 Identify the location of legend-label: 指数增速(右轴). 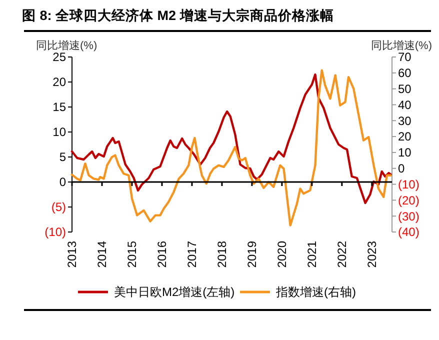
(315, 292).